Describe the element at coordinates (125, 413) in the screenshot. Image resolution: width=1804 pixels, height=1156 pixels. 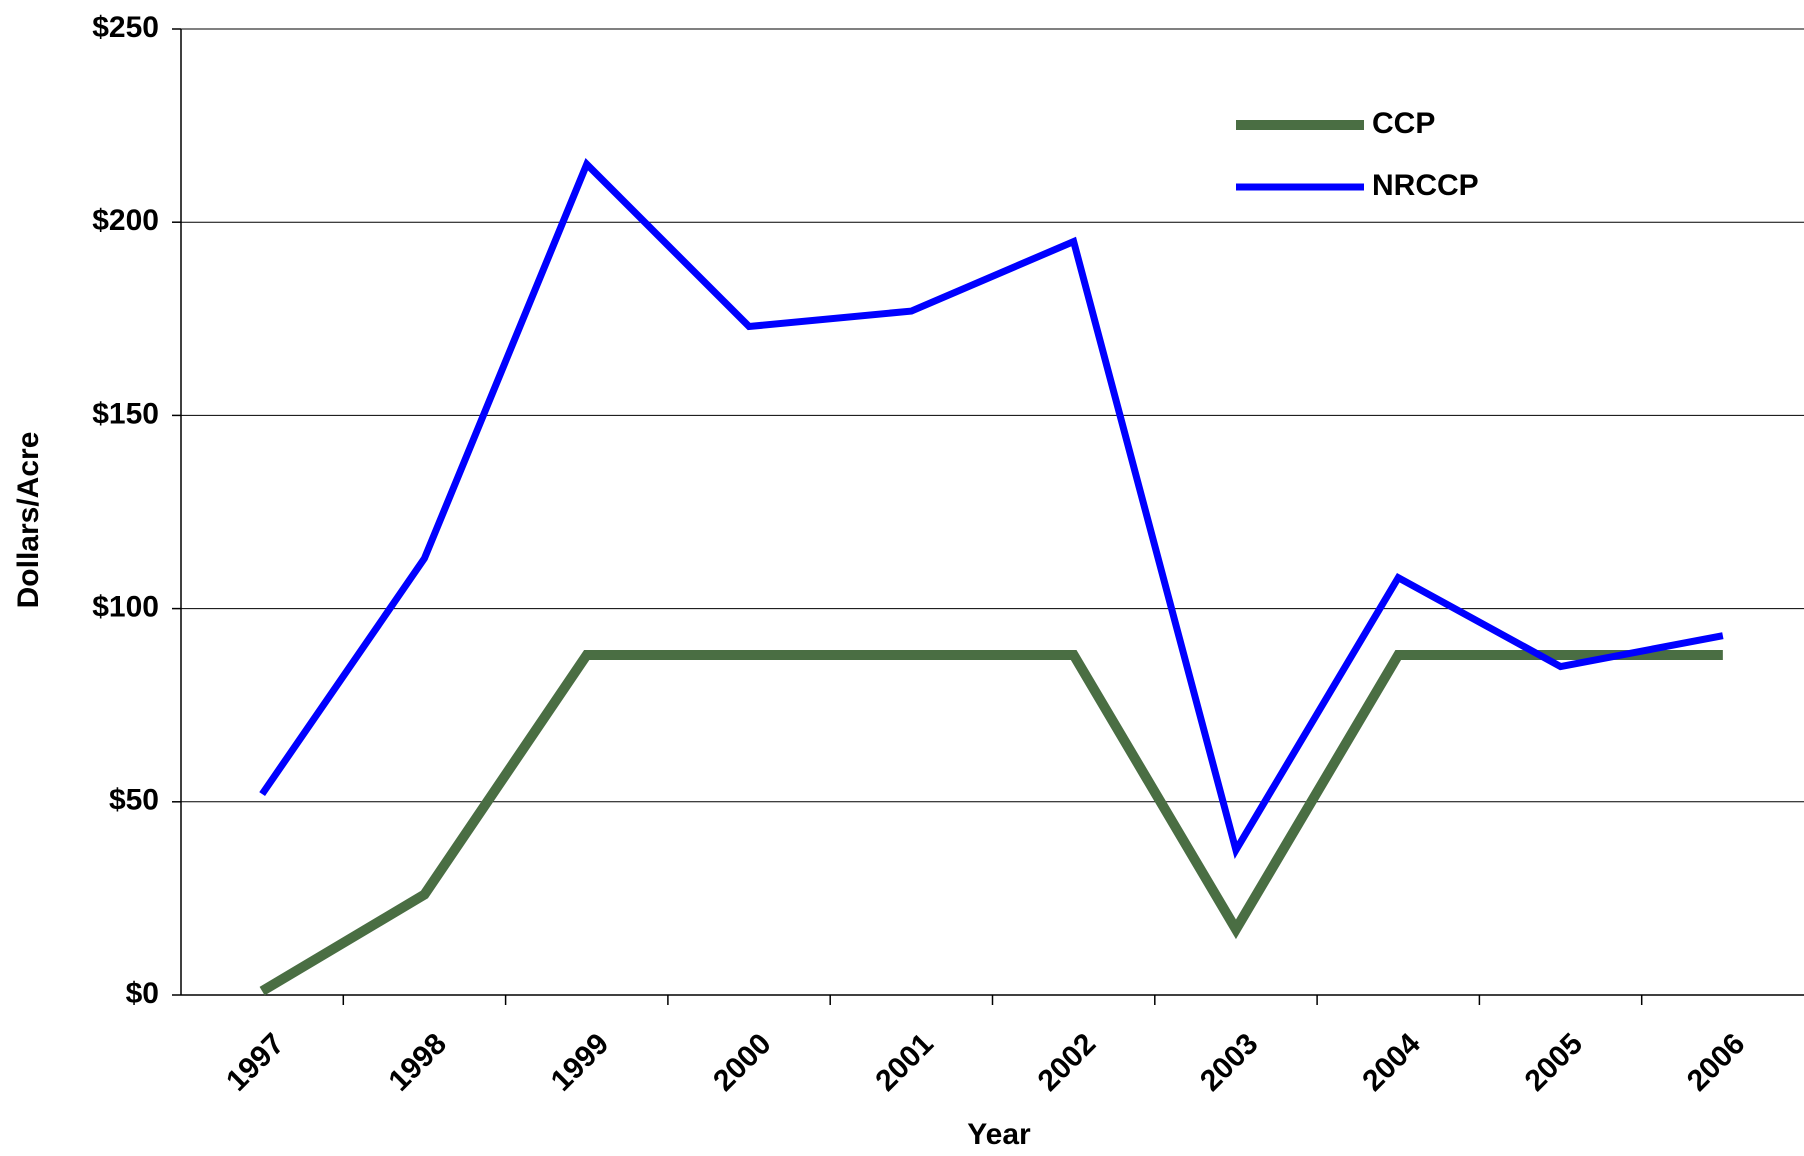
I see `y-tick-label: $150` at that location.